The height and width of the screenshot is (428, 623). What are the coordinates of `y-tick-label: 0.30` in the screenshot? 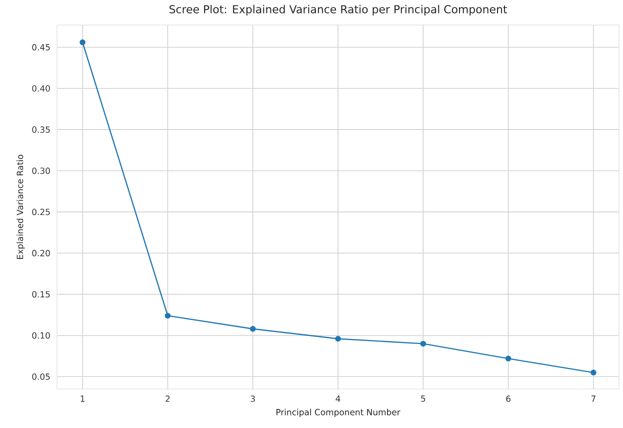 It's located at (41, 171).